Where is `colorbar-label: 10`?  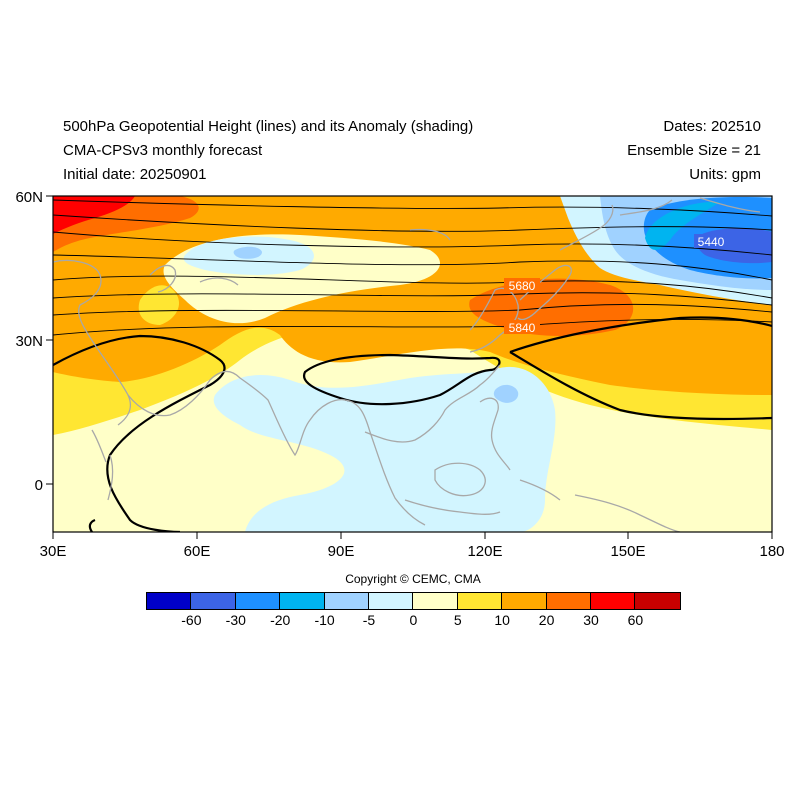 colorbar-label: 10 is located at coordinates (502, 620).